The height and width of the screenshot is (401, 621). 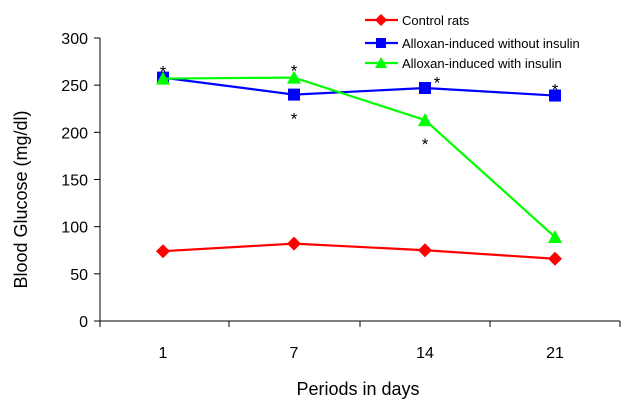 I want to click on x-axis-title: Periods in days, so click(x=357, y=389).